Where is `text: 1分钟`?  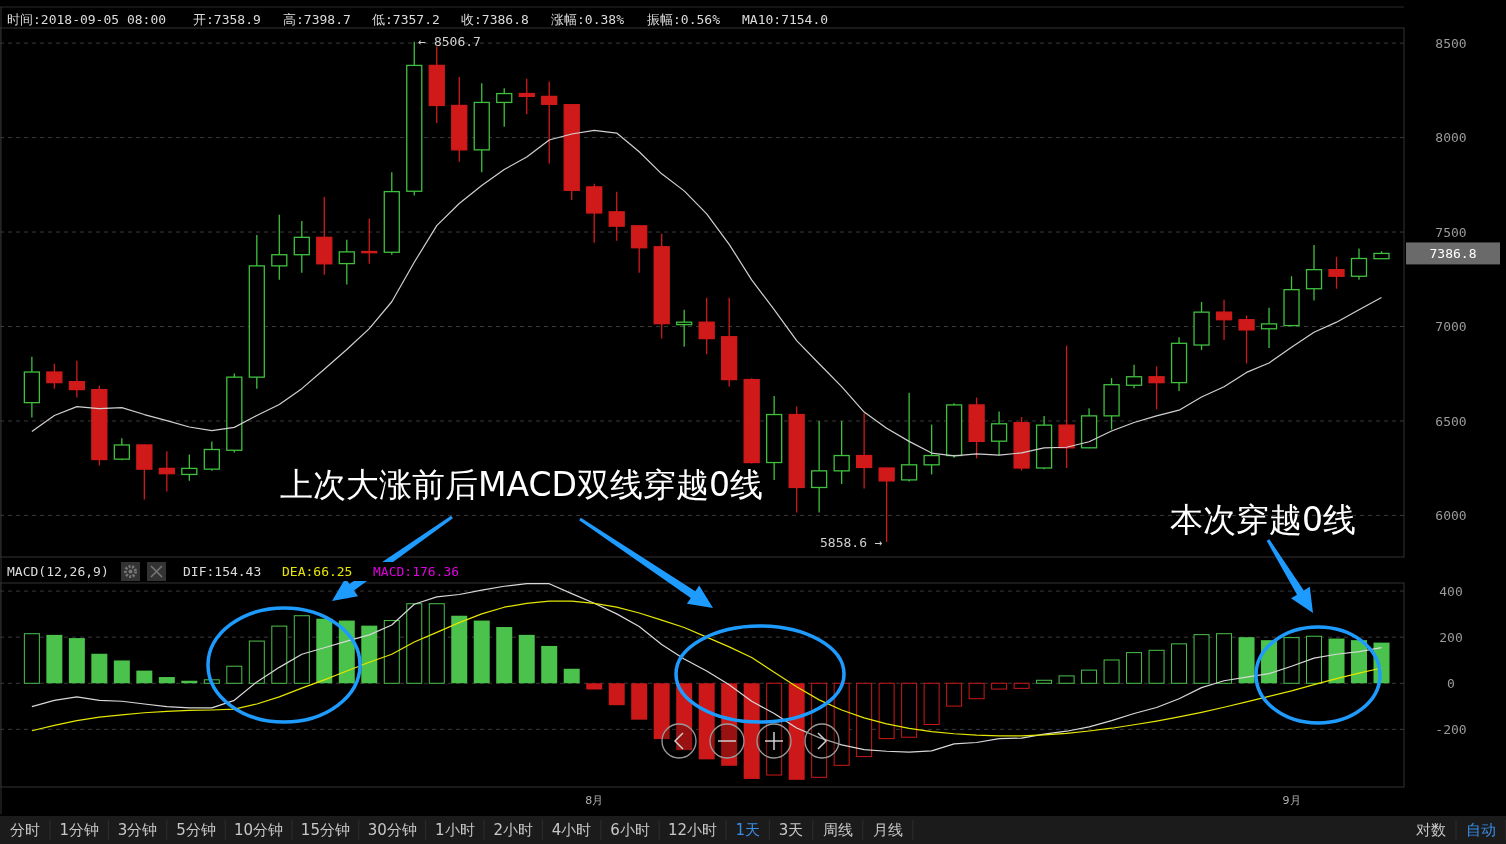 text: 1分钟 is located at coordinates (79, 830).